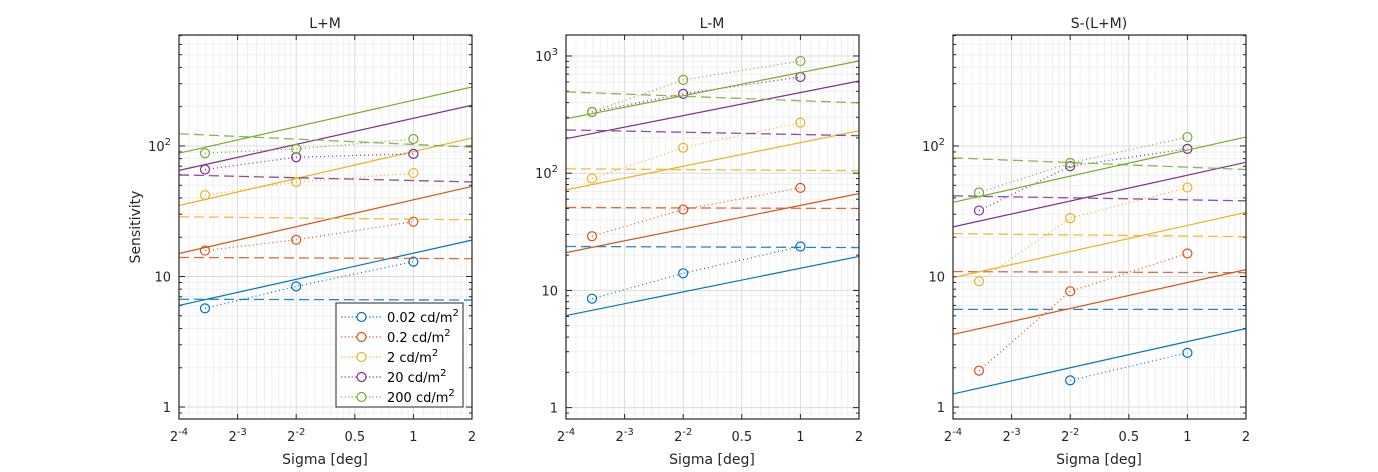 This screenshot has height=472, width=1378. I want to click on y-tick-label: 1, so click(941, 408).